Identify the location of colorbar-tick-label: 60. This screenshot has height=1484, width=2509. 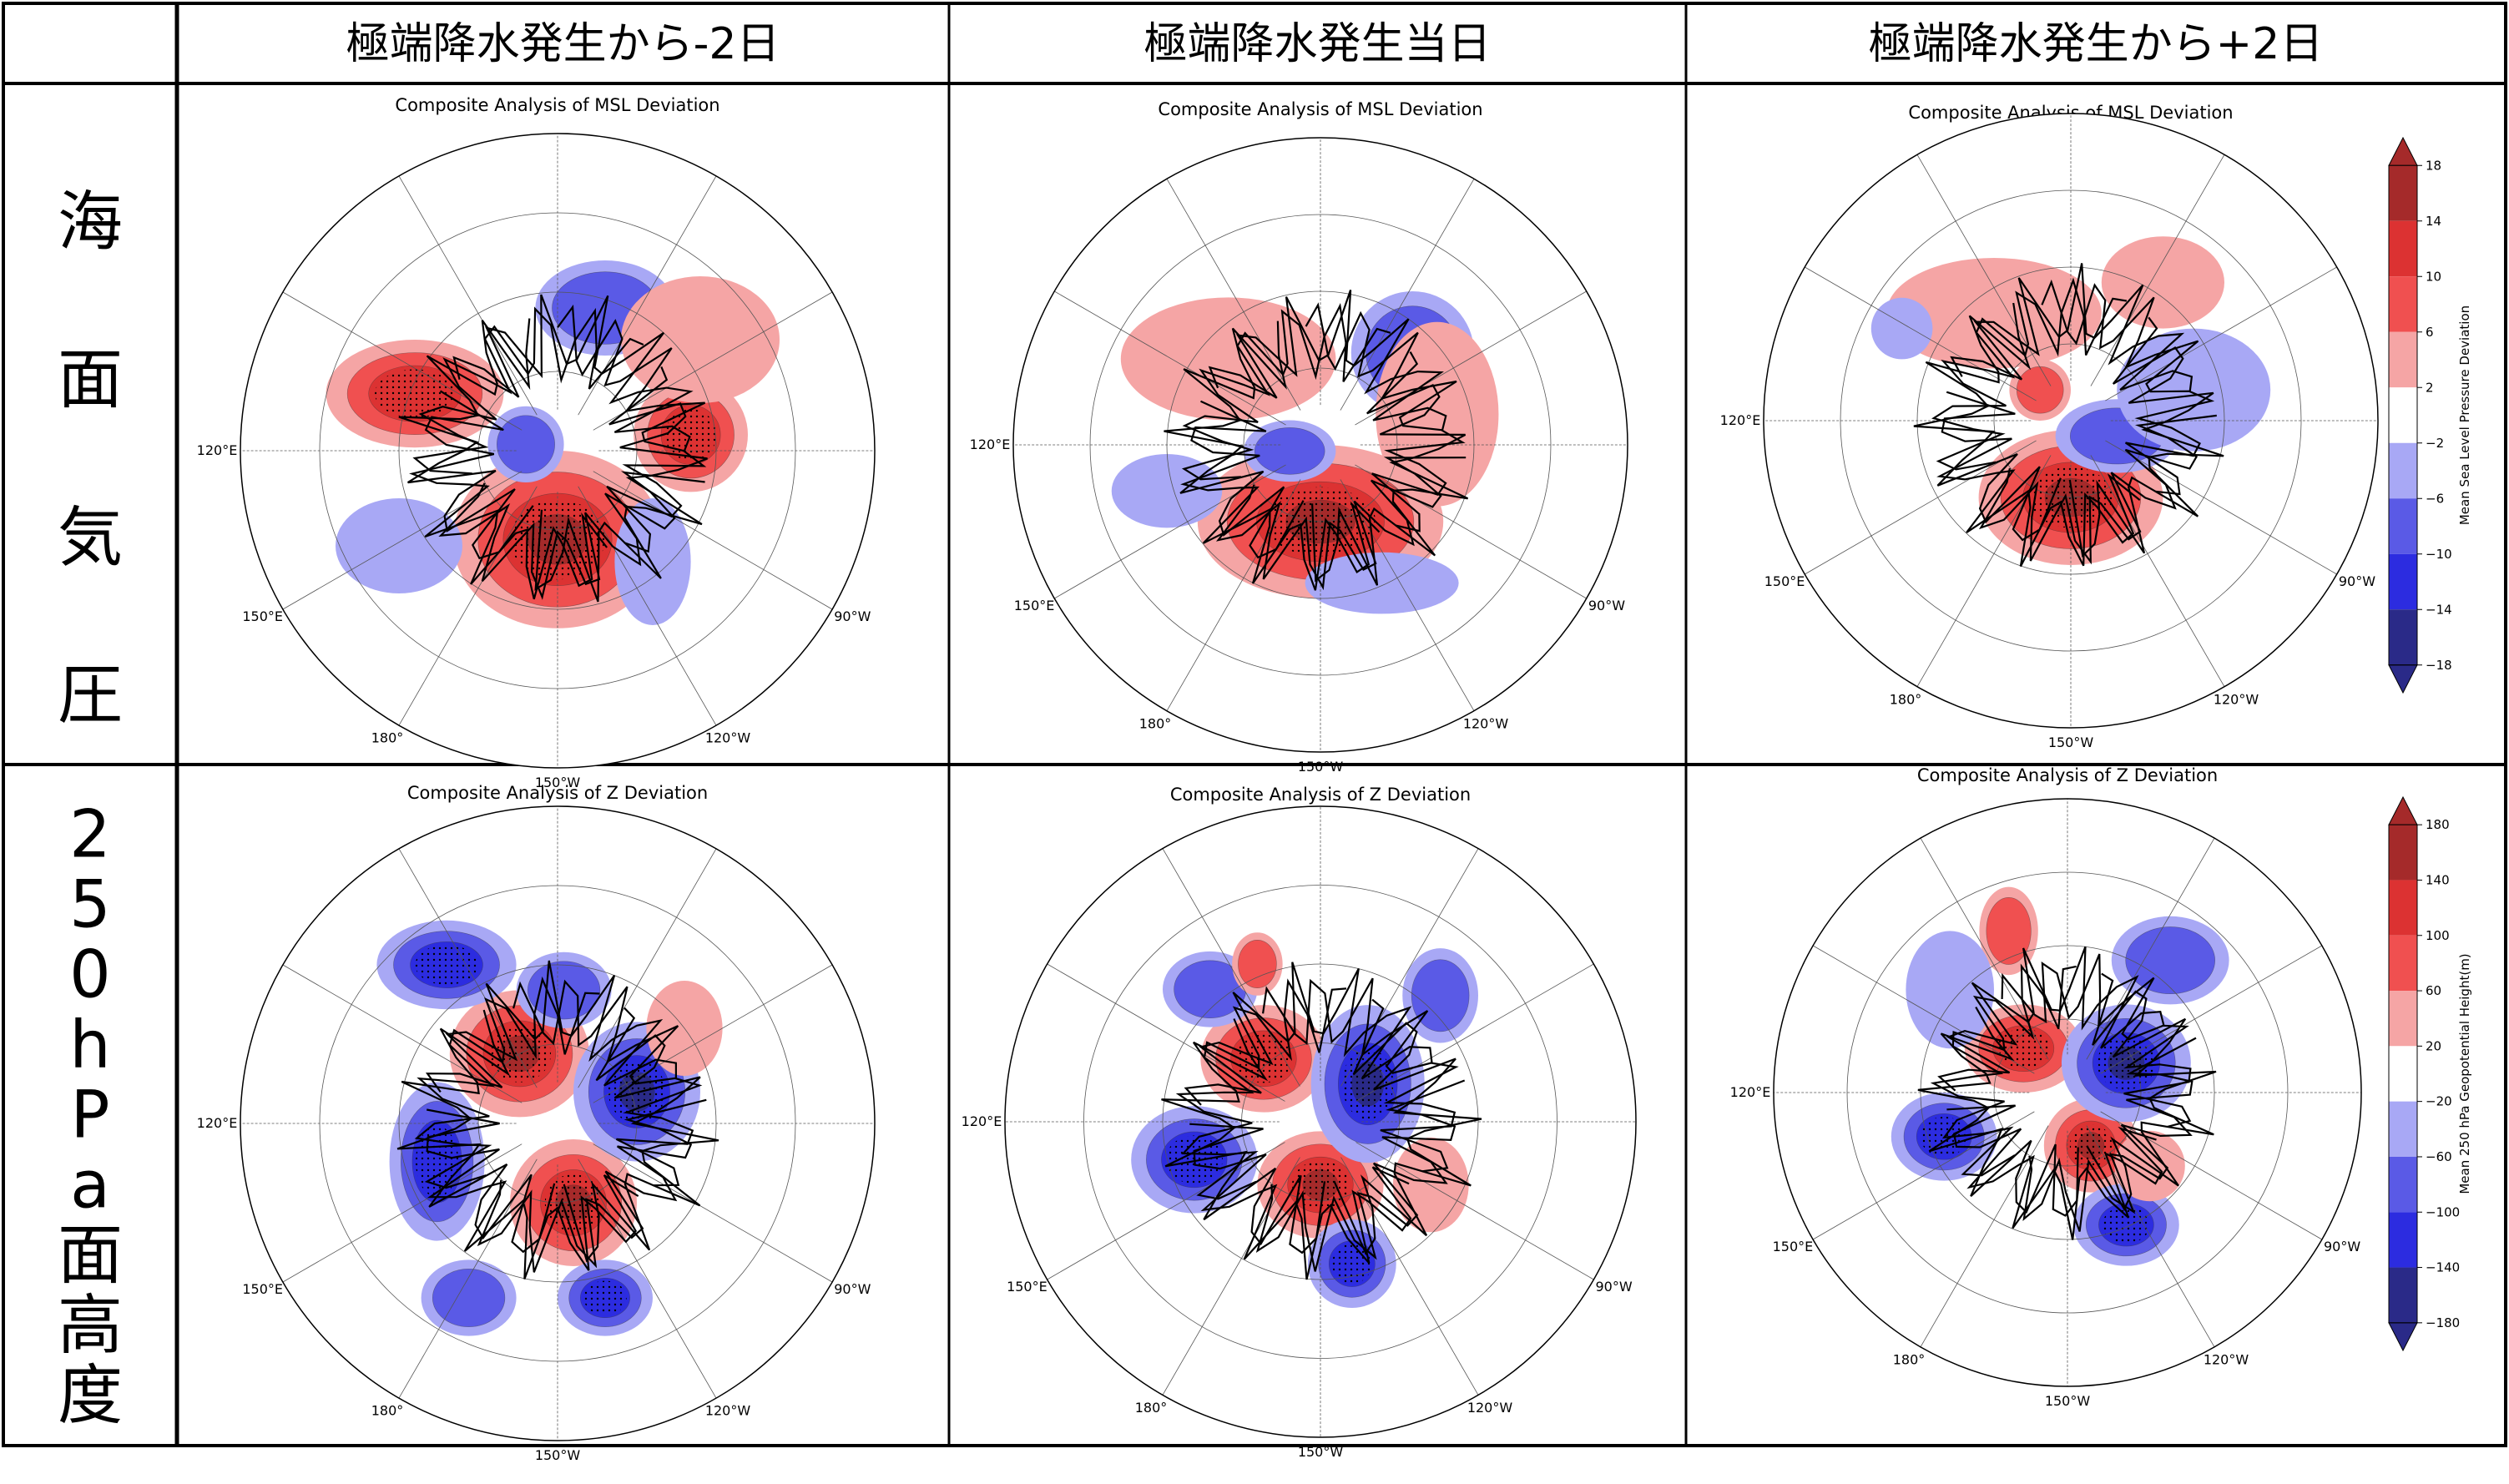
(2433, 990).